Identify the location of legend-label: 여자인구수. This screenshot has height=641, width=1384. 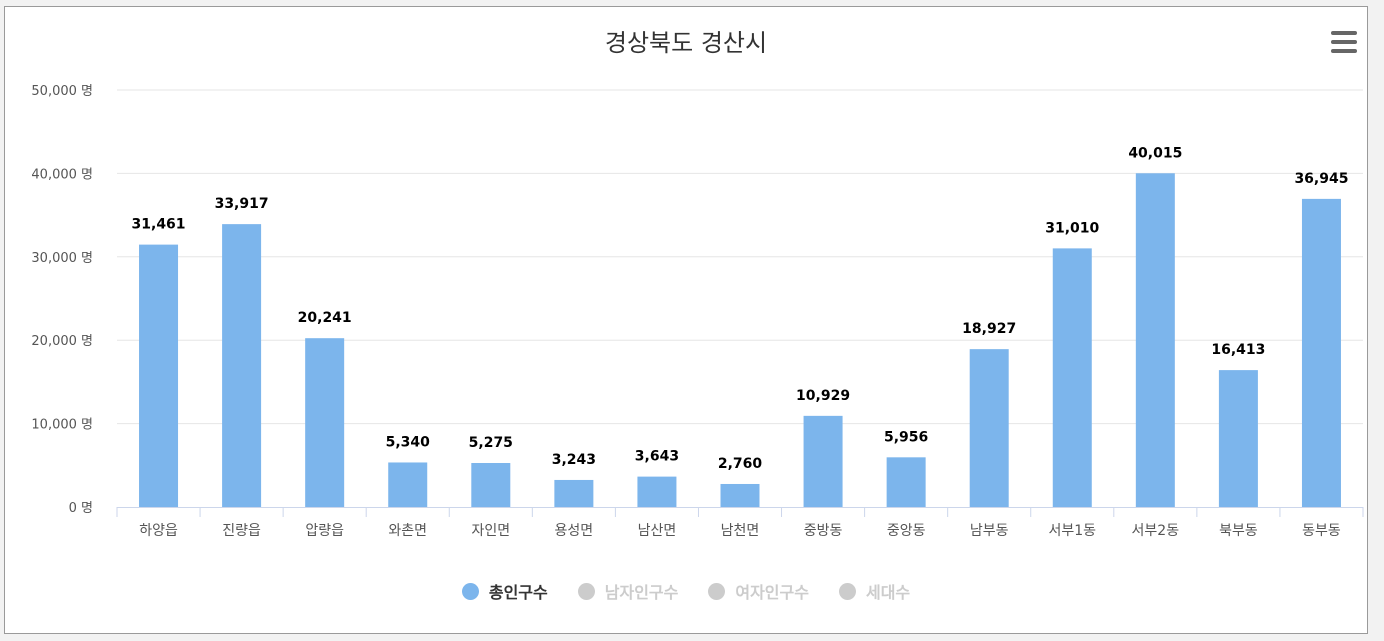
(772, 592).